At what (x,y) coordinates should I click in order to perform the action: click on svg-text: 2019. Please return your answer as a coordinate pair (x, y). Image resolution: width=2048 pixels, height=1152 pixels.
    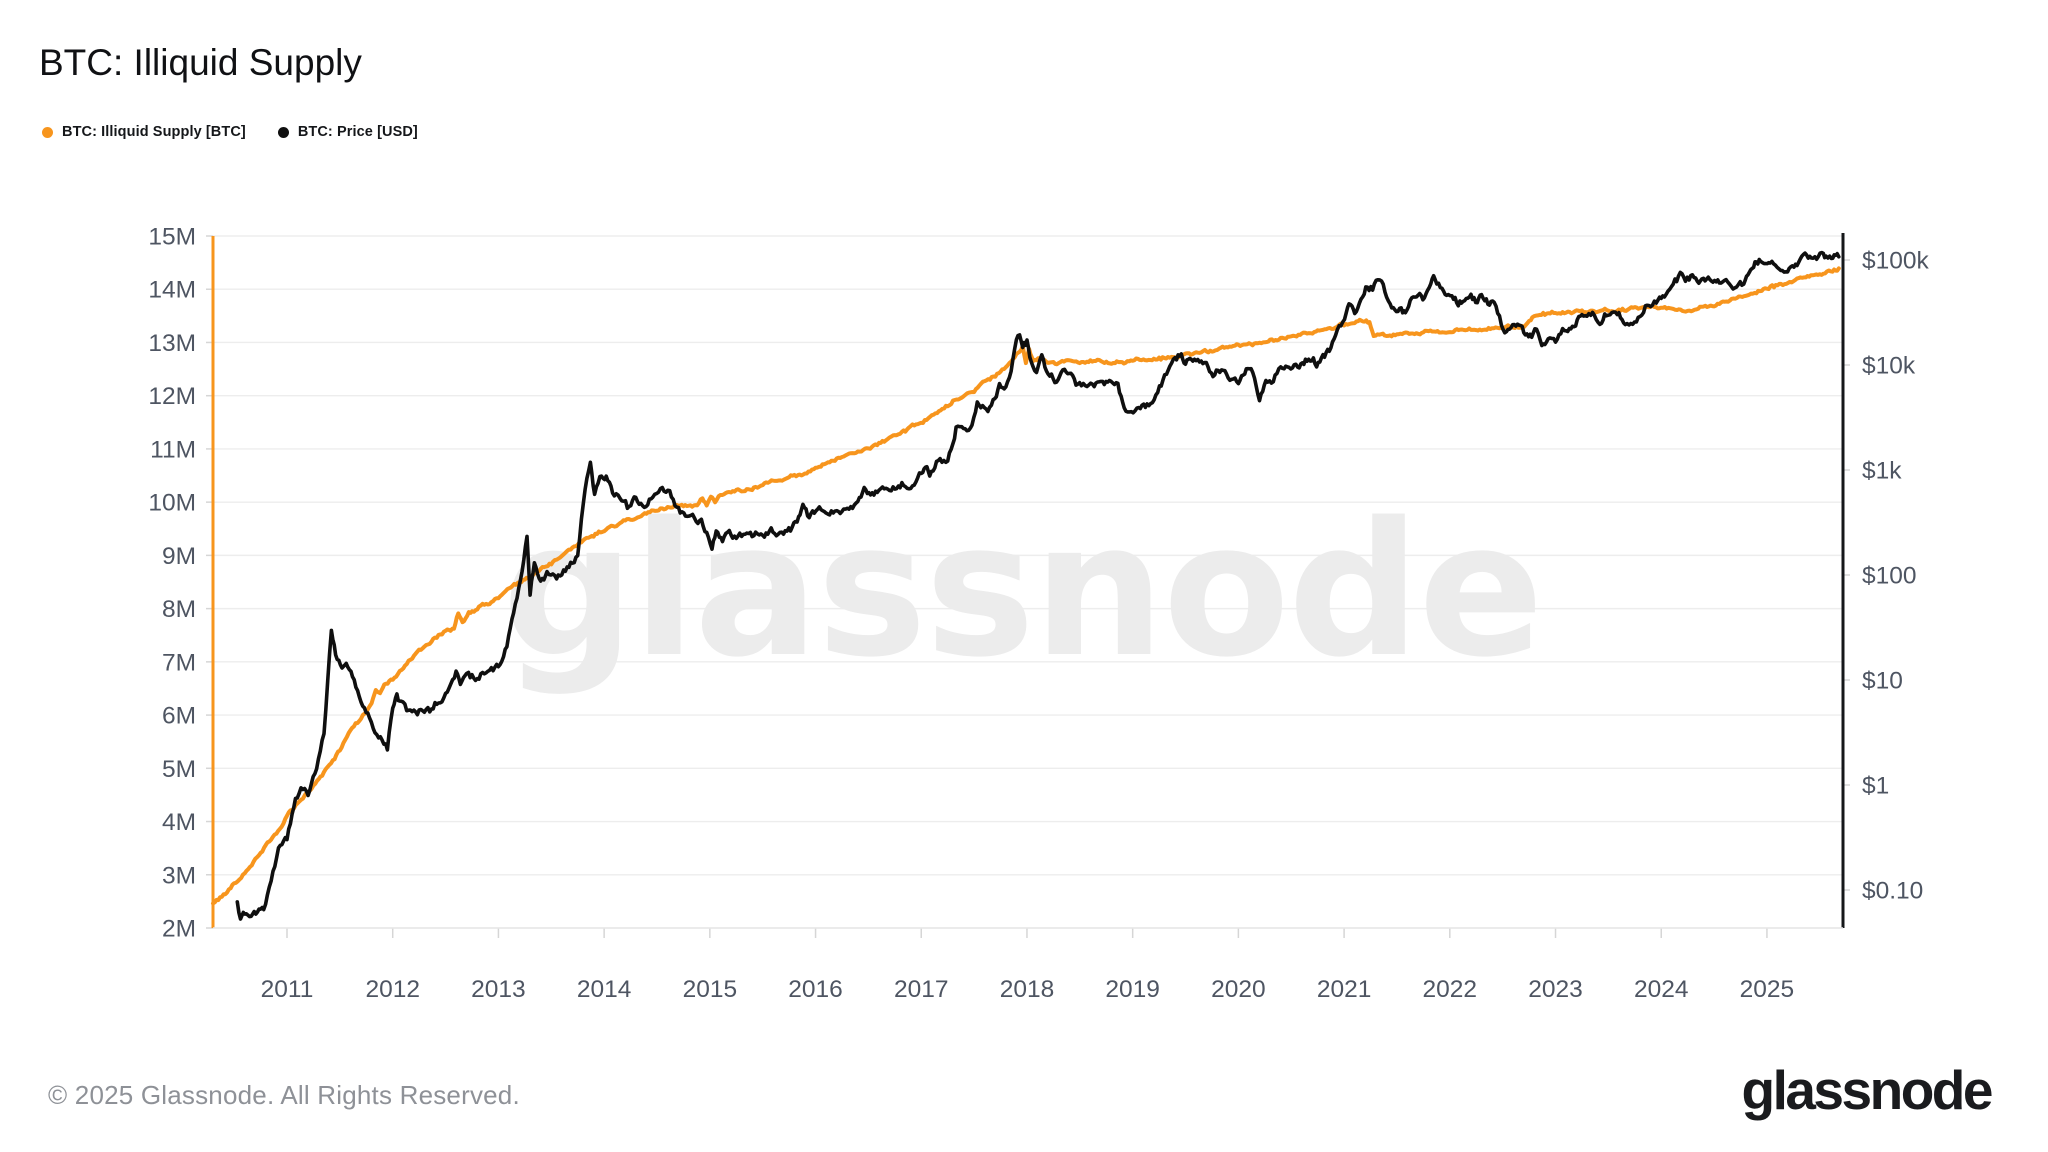
    Looking at the image, I should click on (1132, 989).